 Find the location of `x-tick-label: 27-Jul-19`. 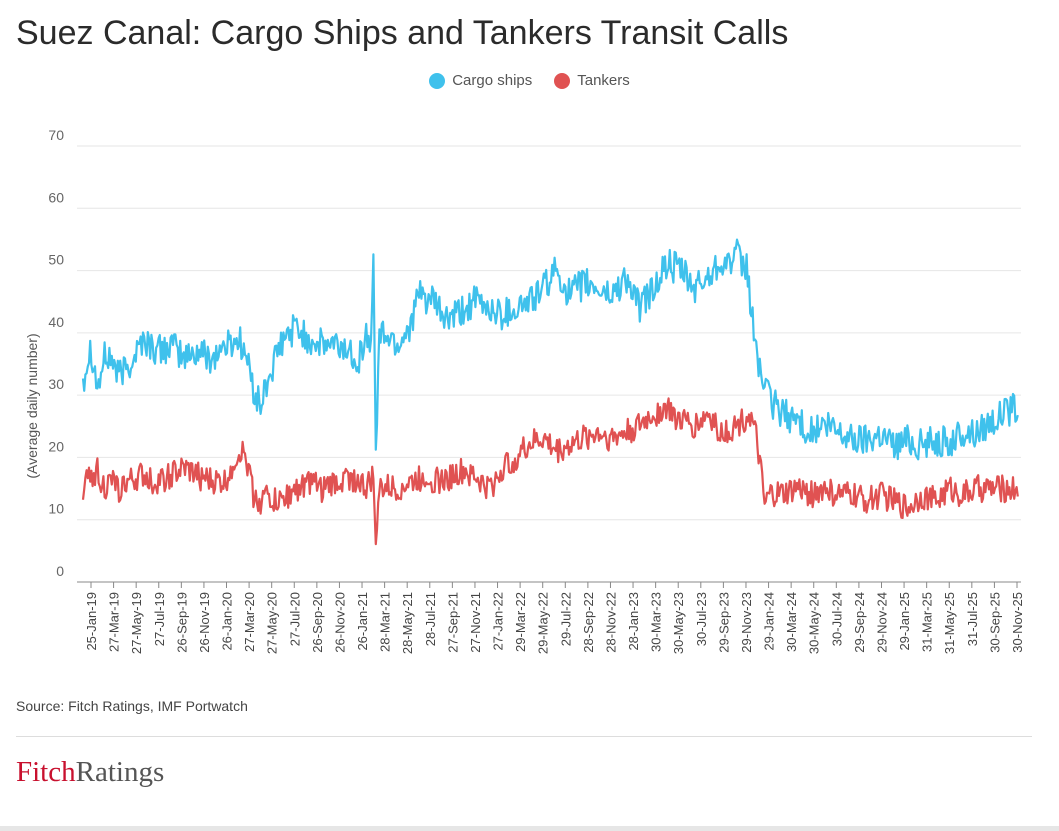

x-tick-label: 27-Jul-19 is located at coordinates (159, 619).